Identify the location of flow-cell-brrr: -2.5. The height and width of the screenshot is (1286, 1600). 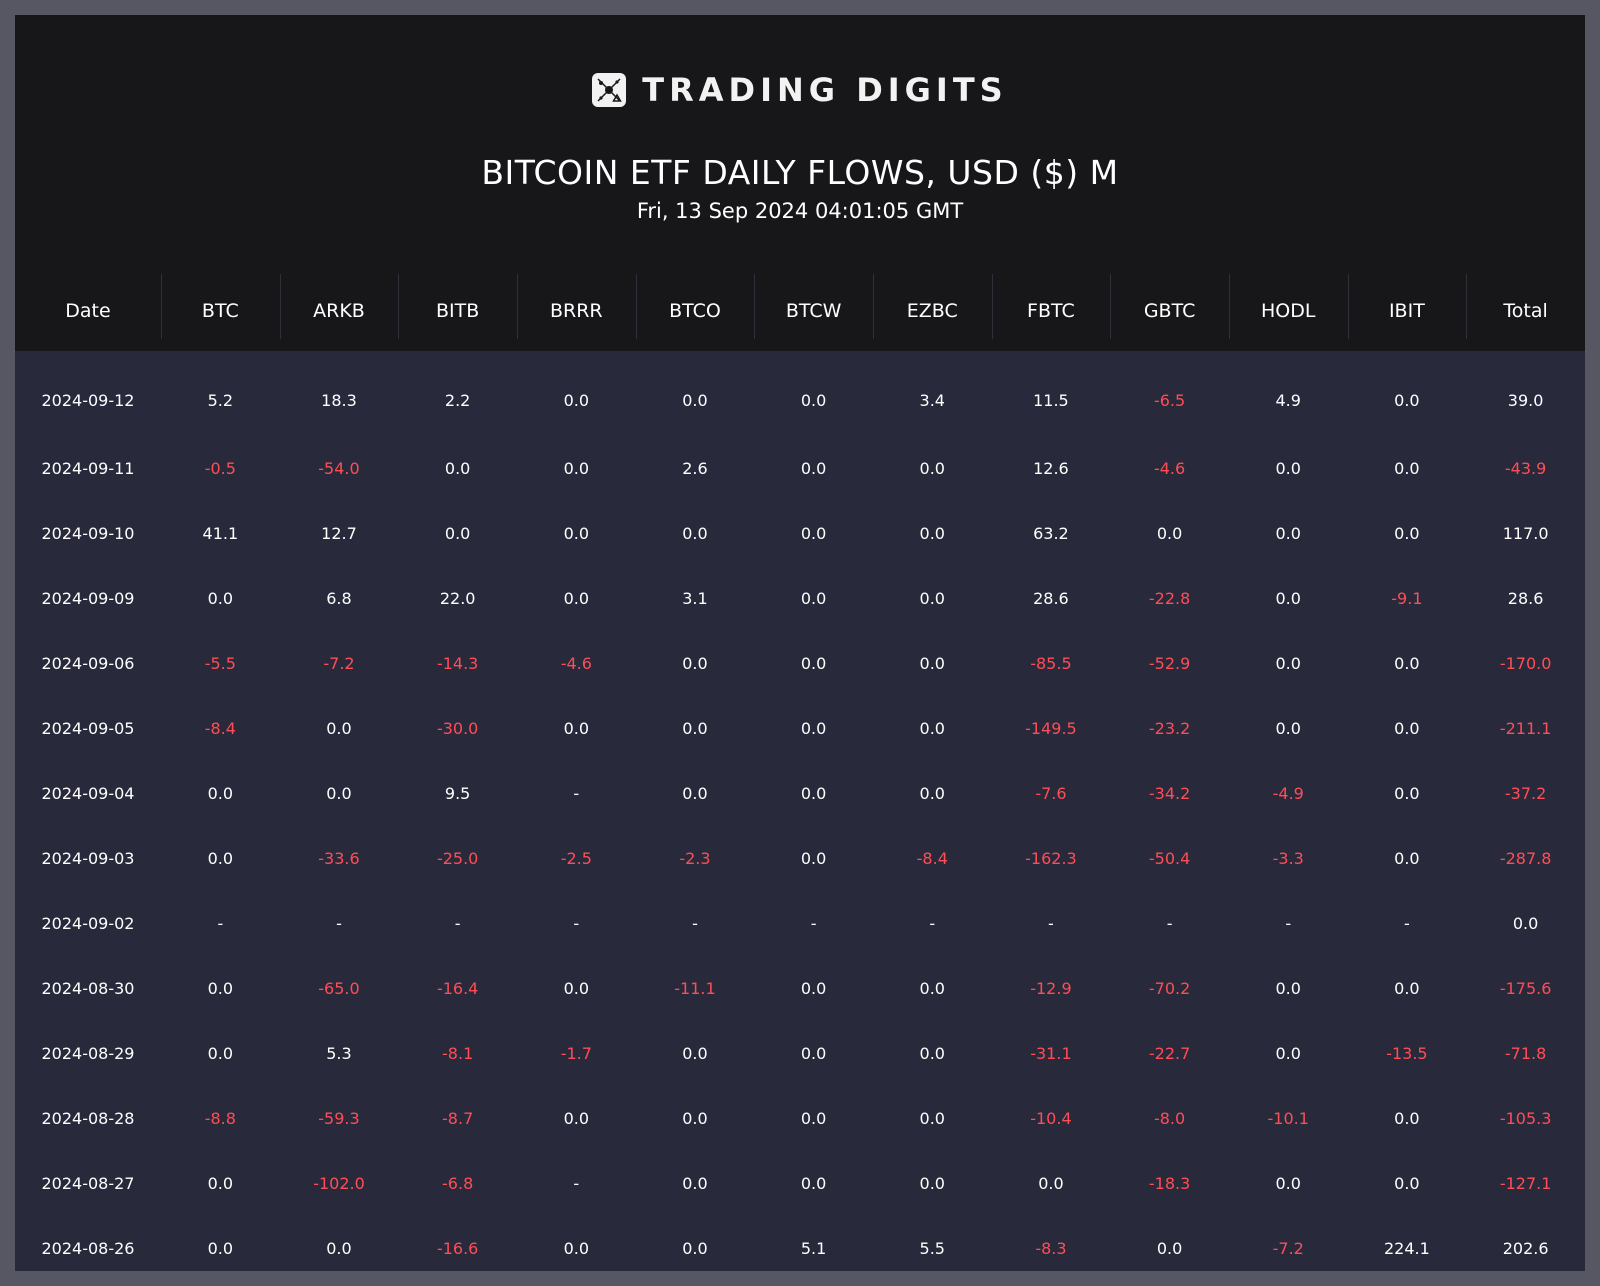
(576, 858).